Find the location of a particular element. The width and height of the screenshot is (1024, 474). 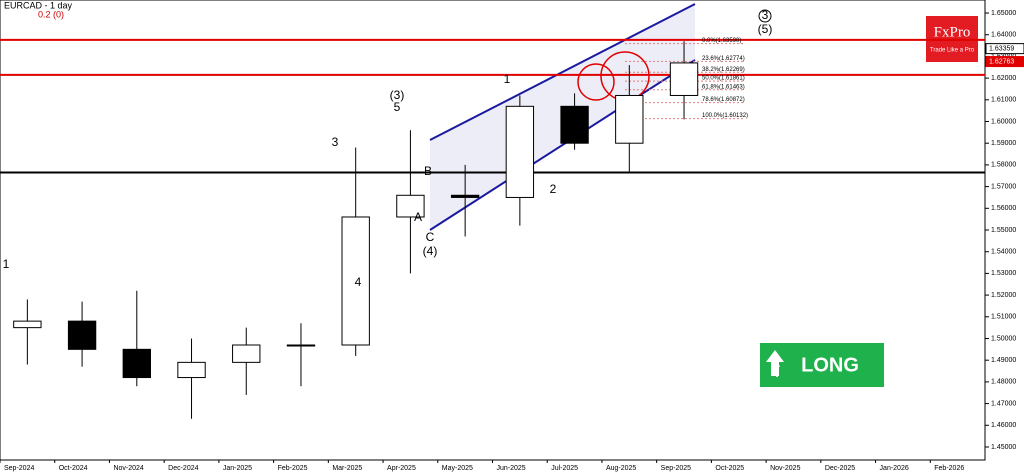

y-tick-label: 1.46000 is located at coordinates (1003, 425).